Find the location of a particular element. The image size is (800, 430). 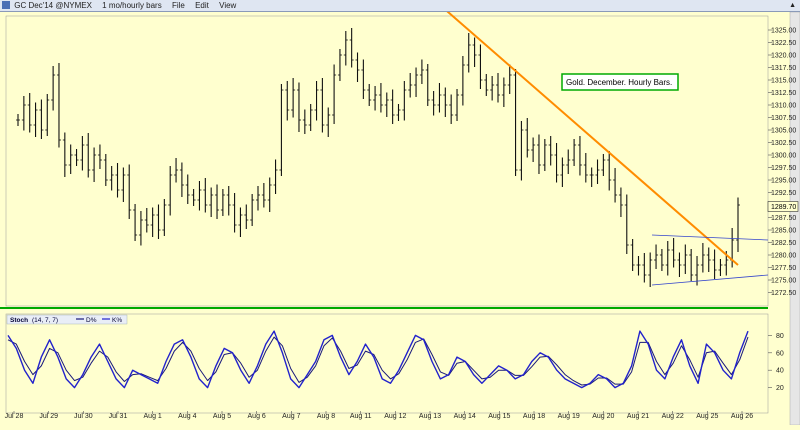

window-period: 1 mo/hourly bars is located at coordinates (132, 5).